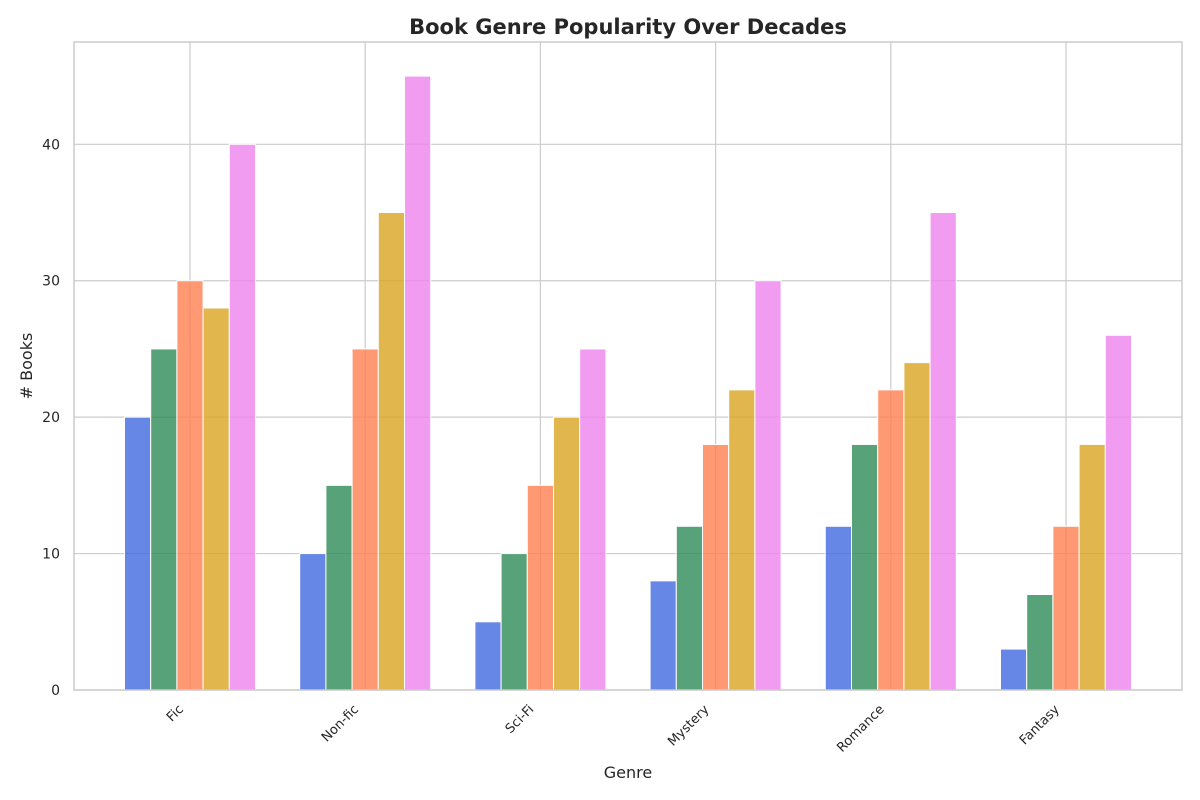 This screenshot has width=1200, height=800. Describe the element at coordinates (51, 418) in the screenshot. I see `y-tick-label: 20` at that location.